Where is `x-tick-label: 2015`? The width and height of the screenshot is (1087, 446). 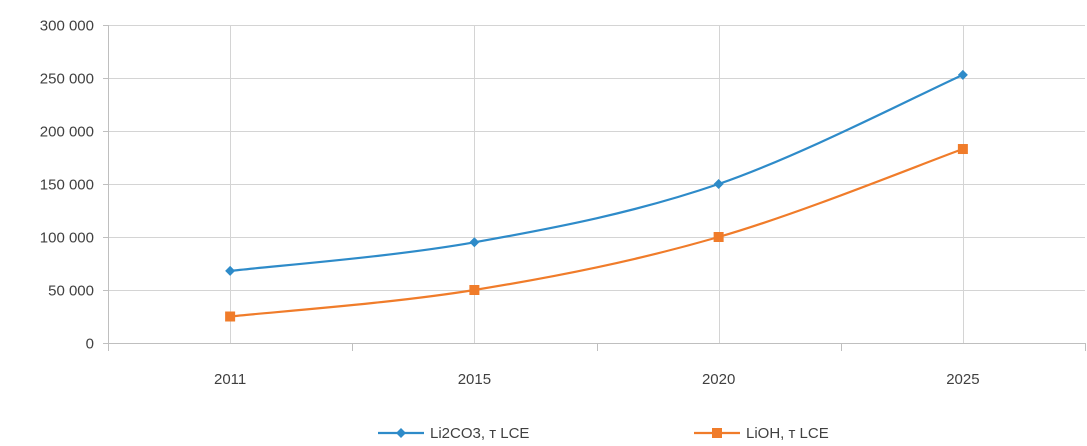 x-tick-label: 2015 is located at coordinates (474, 379).